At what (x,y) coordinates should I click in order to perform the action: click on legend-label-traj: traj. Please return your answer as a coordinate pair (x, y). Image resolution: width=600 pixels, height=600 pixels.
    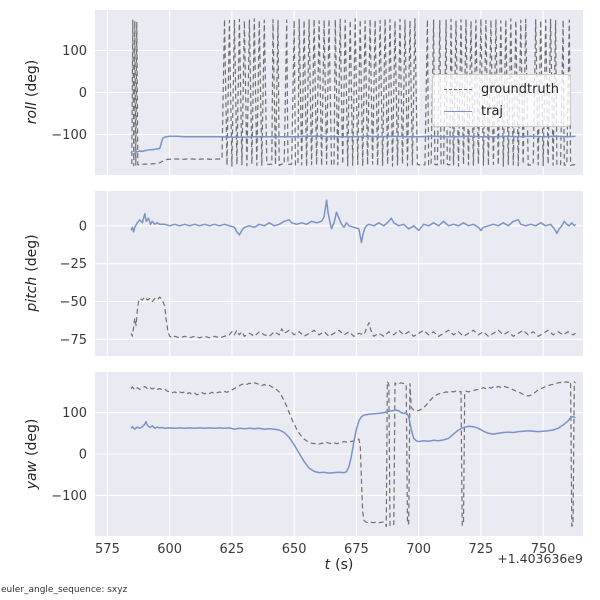
    Looking at the image, I should click on (492, 111).